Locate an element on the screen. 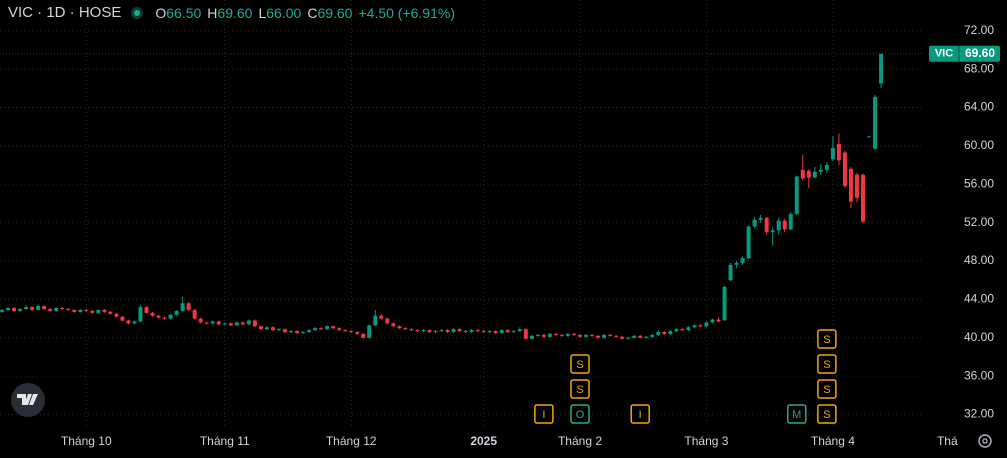 The width and height of the screenshot is (1007, 458). y-tick-label: 48.00 is located at coordinates (979, 260).